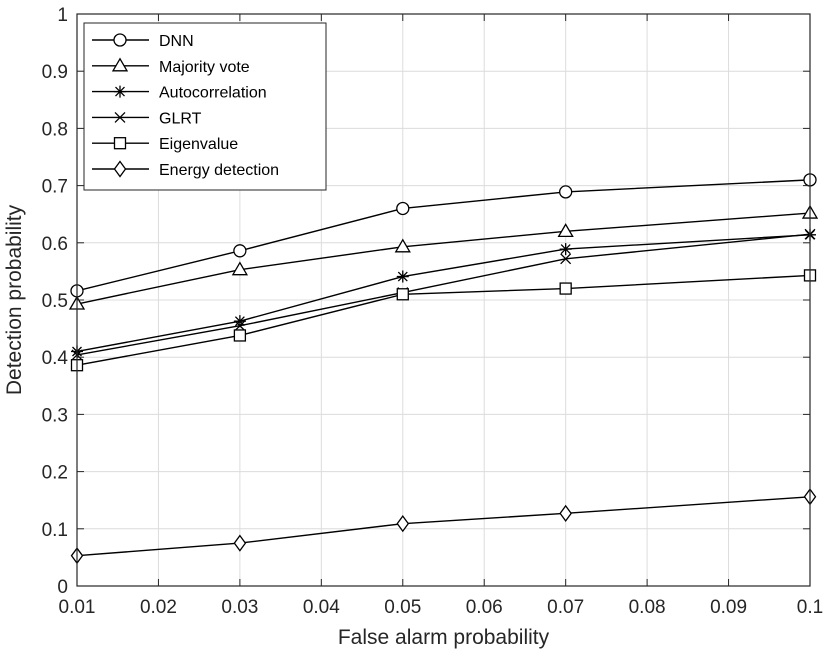  I want to click on x-tick-label: 0.1, so click(810, 607).